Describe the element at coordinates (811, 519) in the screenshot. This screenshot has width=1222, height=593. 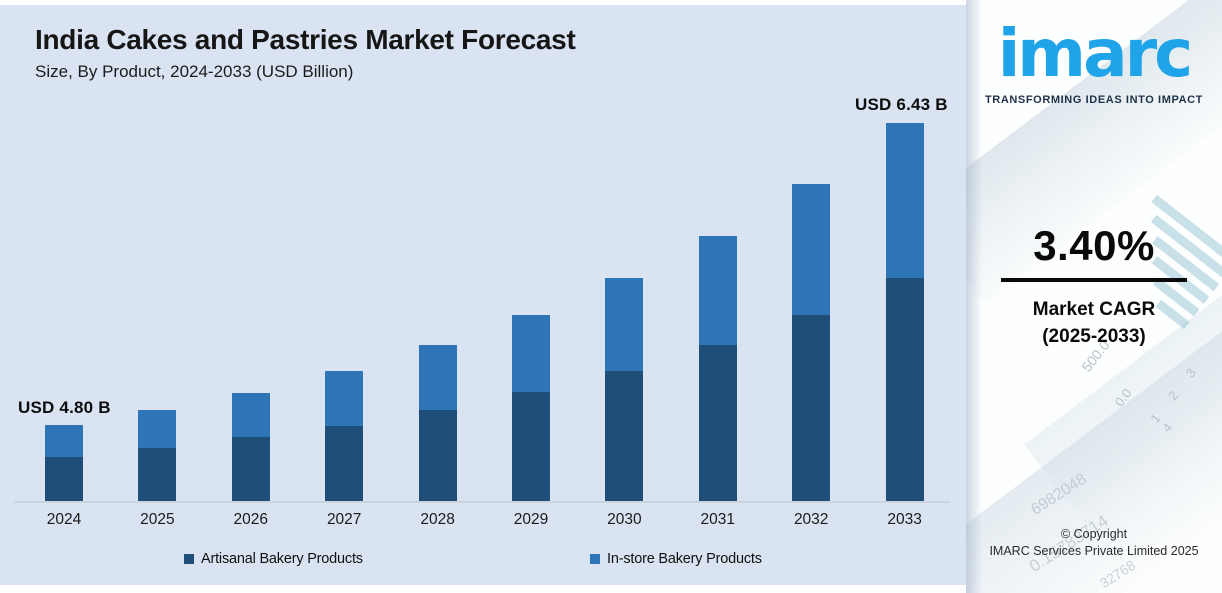
I see `x-axis-label-2032: 2032` at that location.